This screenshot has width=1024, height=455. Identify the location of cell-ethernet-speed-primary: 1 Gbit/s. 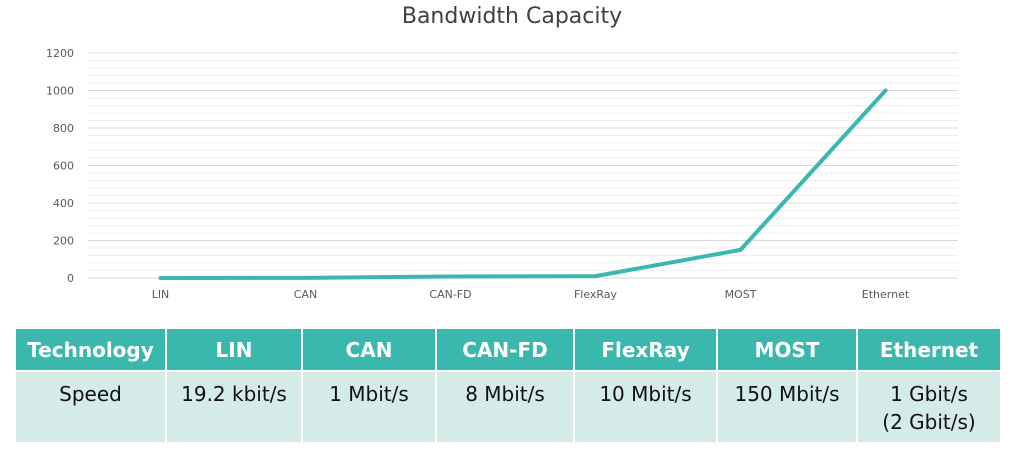
(929, 394).